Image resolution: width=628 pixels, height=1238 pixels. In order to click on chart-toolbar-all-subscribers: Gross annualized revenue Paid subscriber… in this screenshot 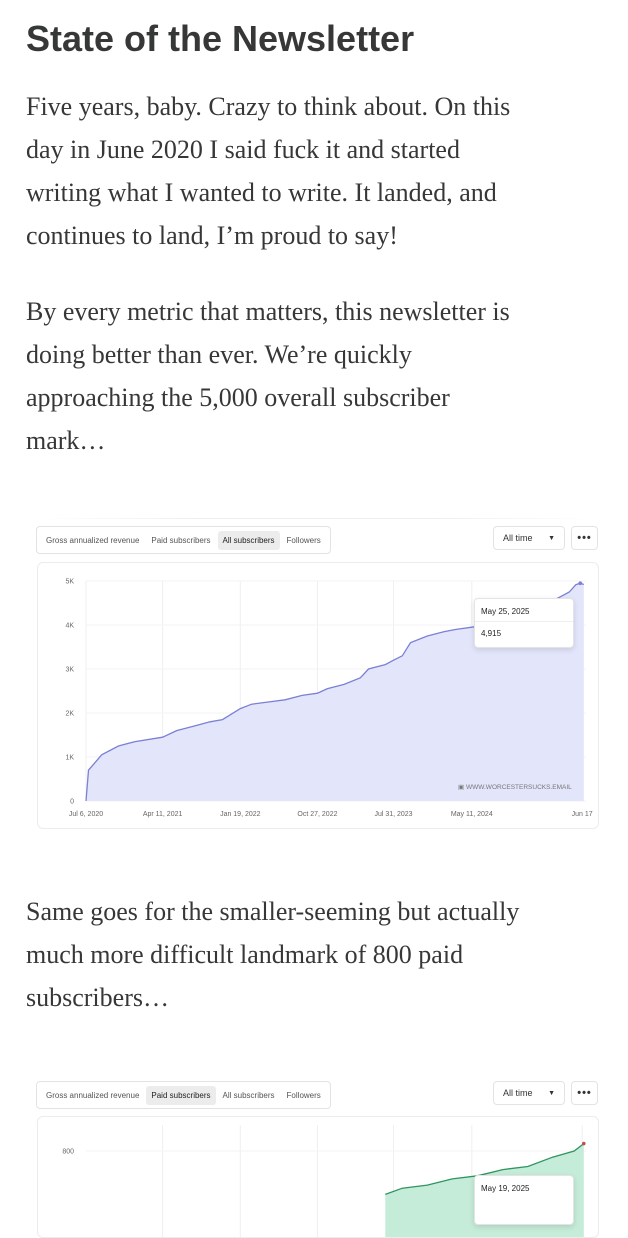, I will do `click(317, 537)`.